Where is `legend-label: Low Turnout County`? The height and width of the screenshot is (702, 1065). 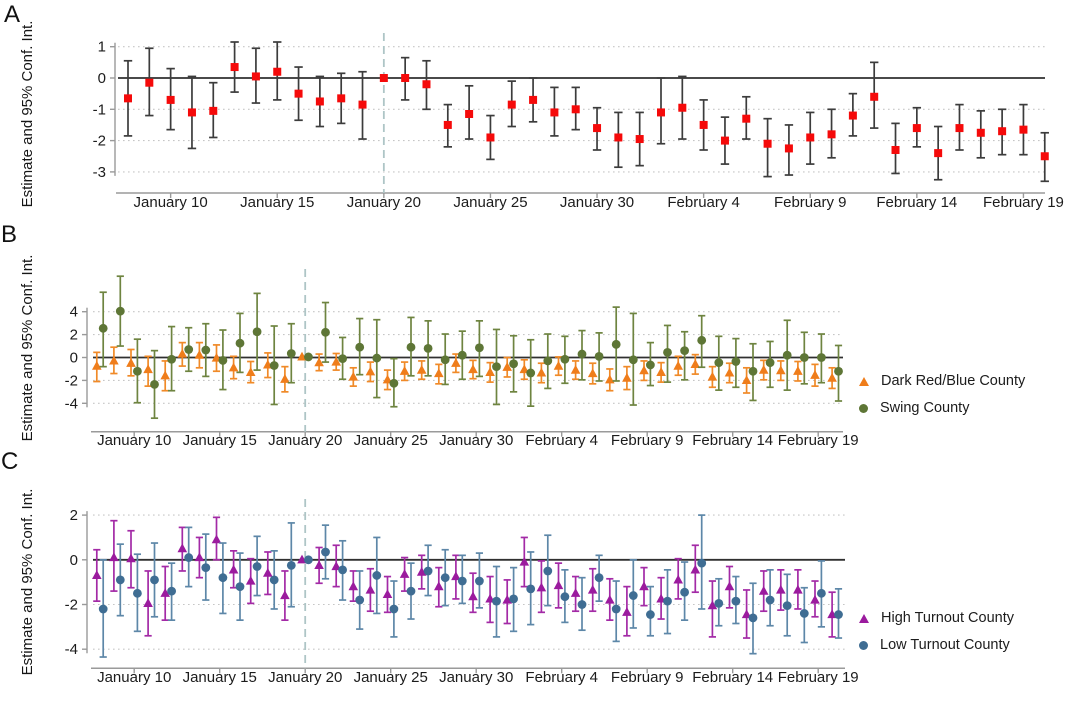 legend-label: Low Turnout County is located at coordinates (945, 645).